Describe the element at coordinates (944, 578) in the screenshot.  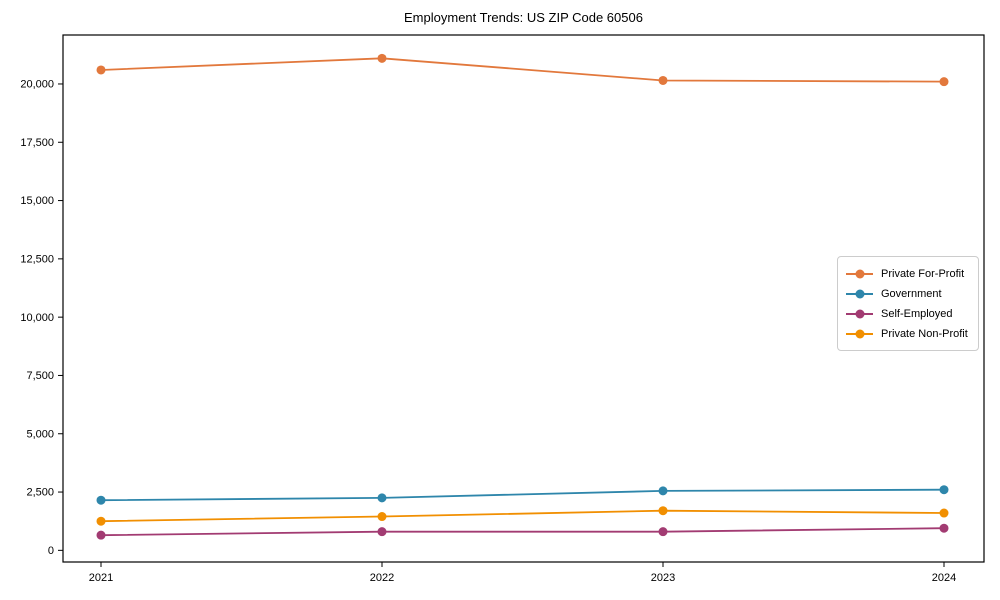
I see `x-tick-label: 2024` at that location.